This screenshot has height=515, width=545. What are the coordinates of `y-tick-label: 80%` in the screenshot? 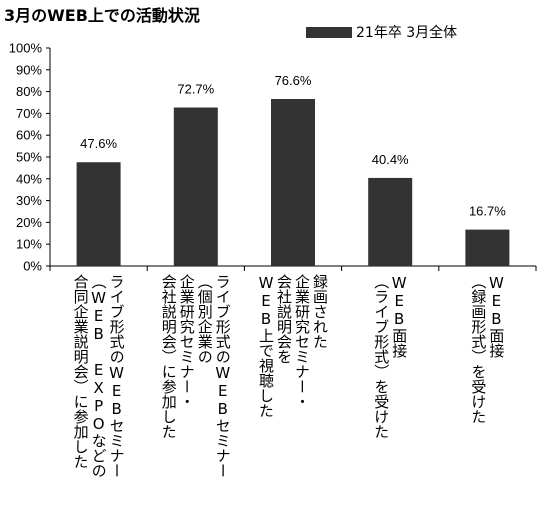 It's located at (29, 91).